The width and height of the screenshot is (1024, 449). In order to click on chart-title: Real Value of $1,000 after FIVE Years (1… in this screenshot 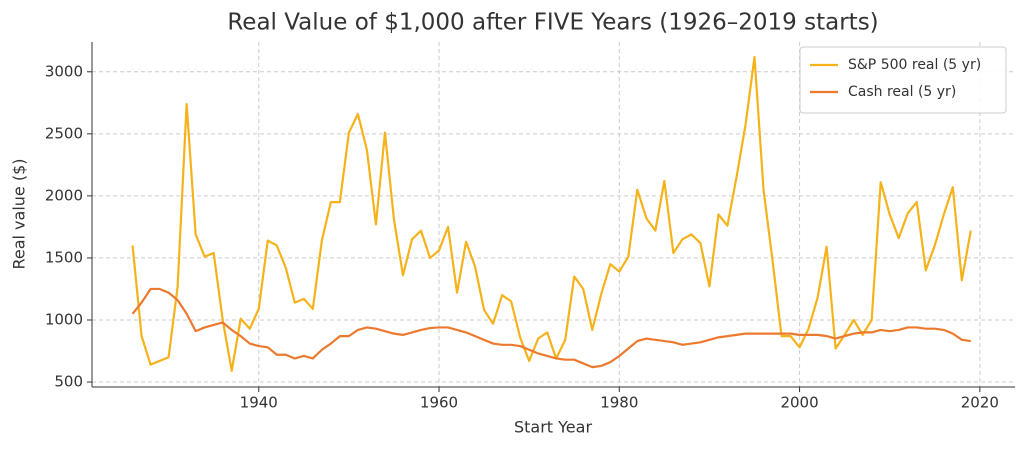, I will do `click(552, 23)`.